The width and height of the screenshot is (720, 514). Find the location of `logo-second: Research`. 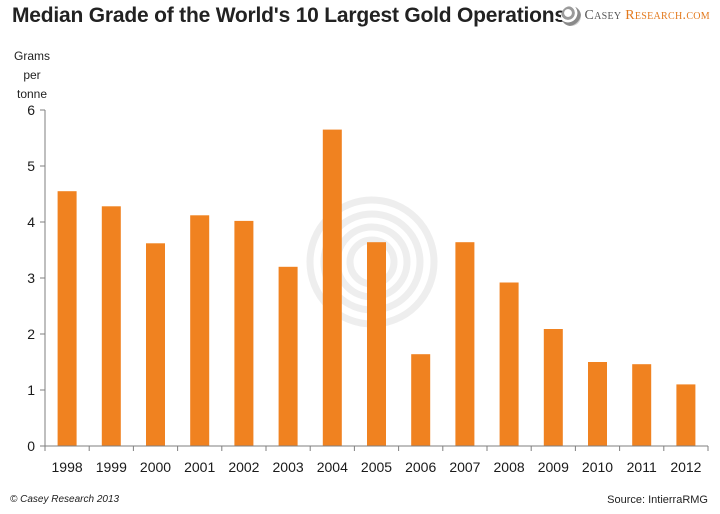

logo-second: Research is located at coordinates (654, 15).